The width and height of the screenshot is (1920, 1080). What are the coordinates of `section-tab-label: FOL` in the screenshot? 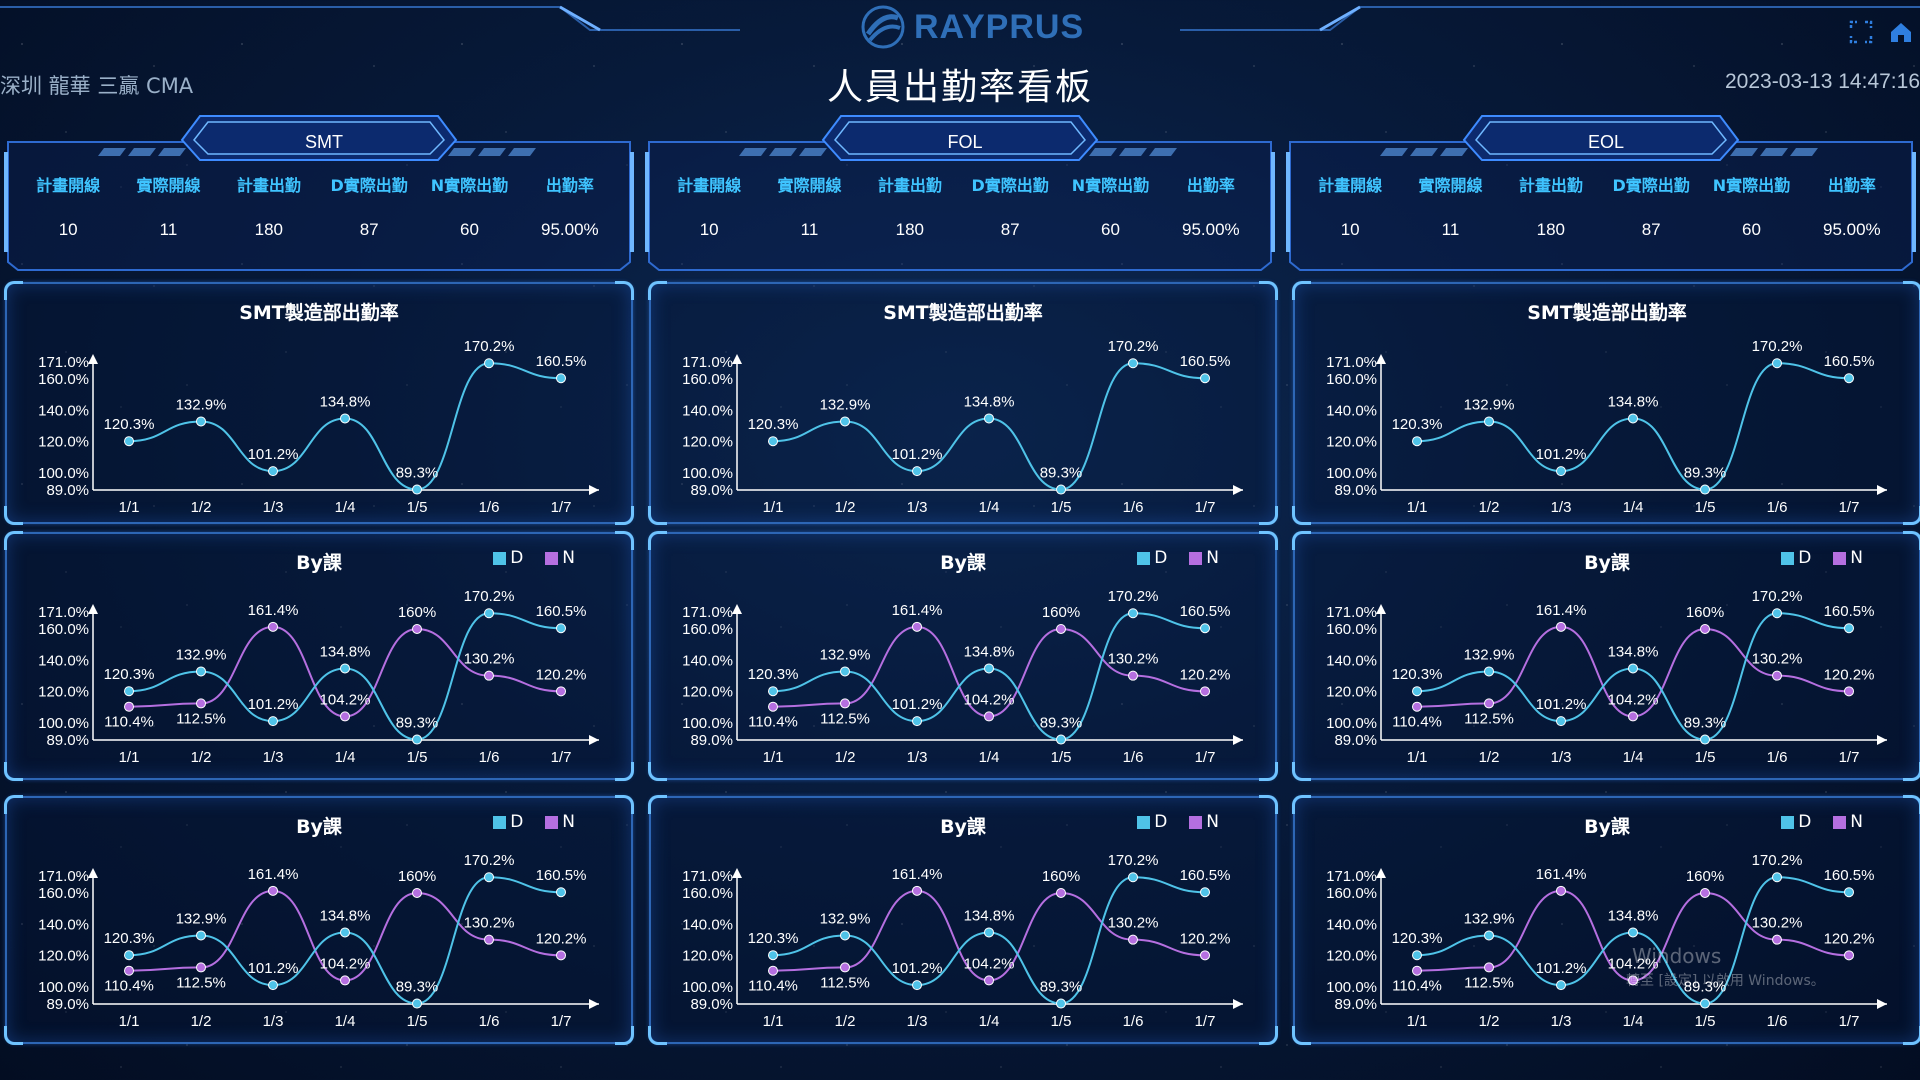 It's located at (965, 142).